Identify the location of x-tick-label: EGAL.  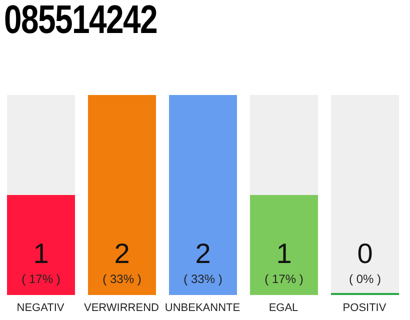
(283, 308).